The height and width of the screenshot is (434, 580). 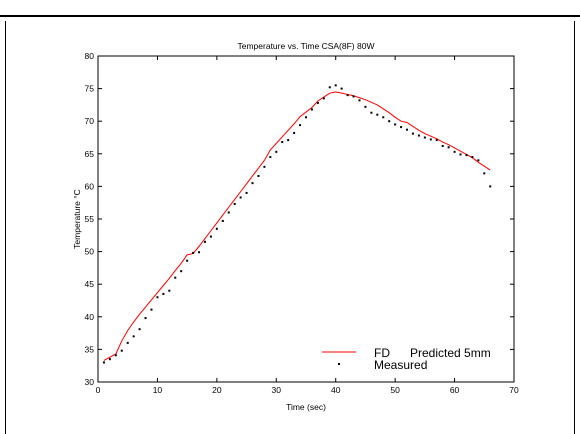 I want to click on y-tick-label: 35, so click(x=90, y=349).